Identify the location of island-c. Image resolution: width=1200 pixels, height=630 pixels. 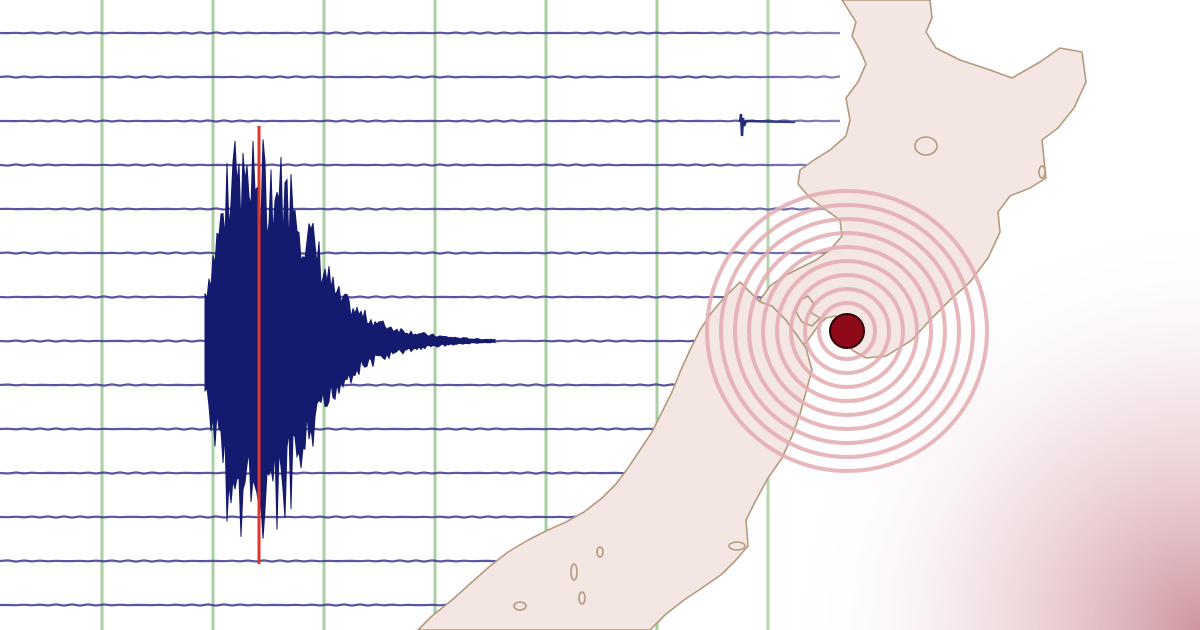
(582, 598).